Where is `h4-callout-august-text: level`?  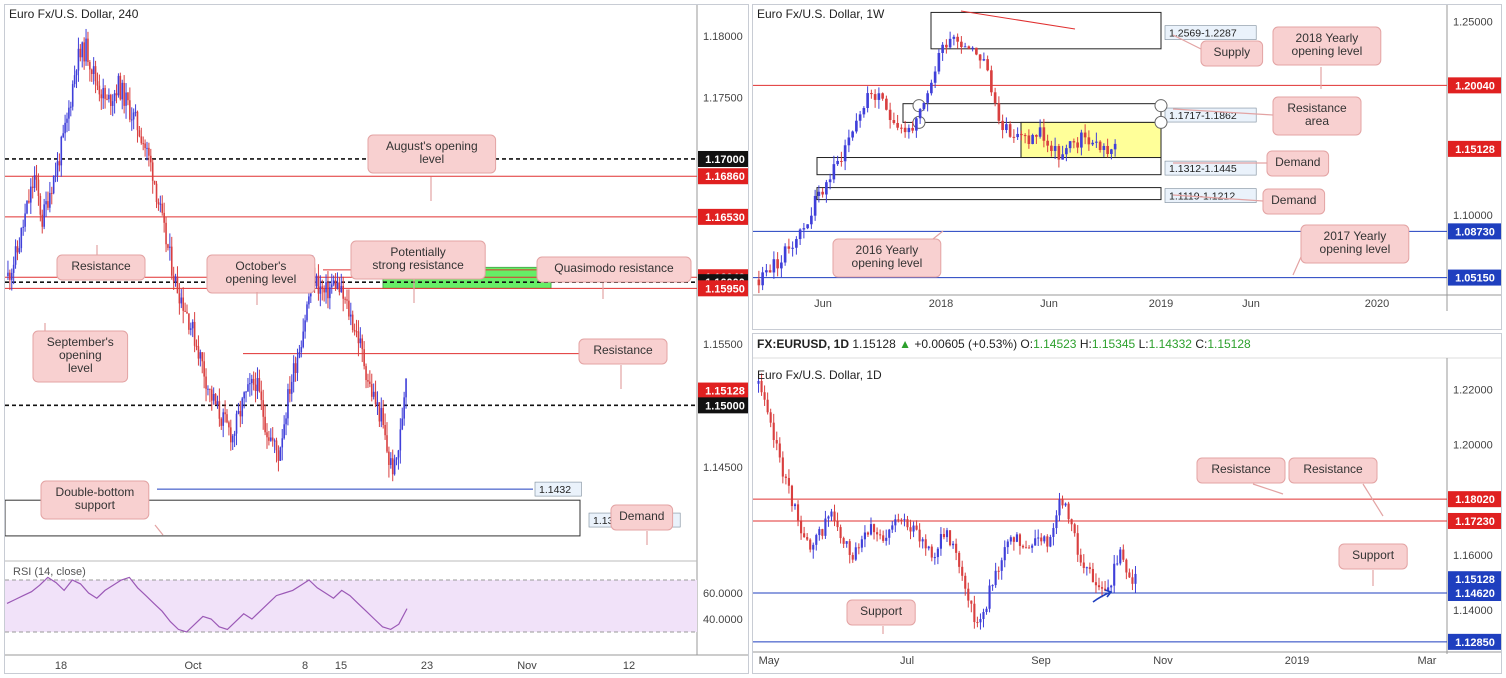
h4-callout-august-text: level is located at coordinates (431, 159).